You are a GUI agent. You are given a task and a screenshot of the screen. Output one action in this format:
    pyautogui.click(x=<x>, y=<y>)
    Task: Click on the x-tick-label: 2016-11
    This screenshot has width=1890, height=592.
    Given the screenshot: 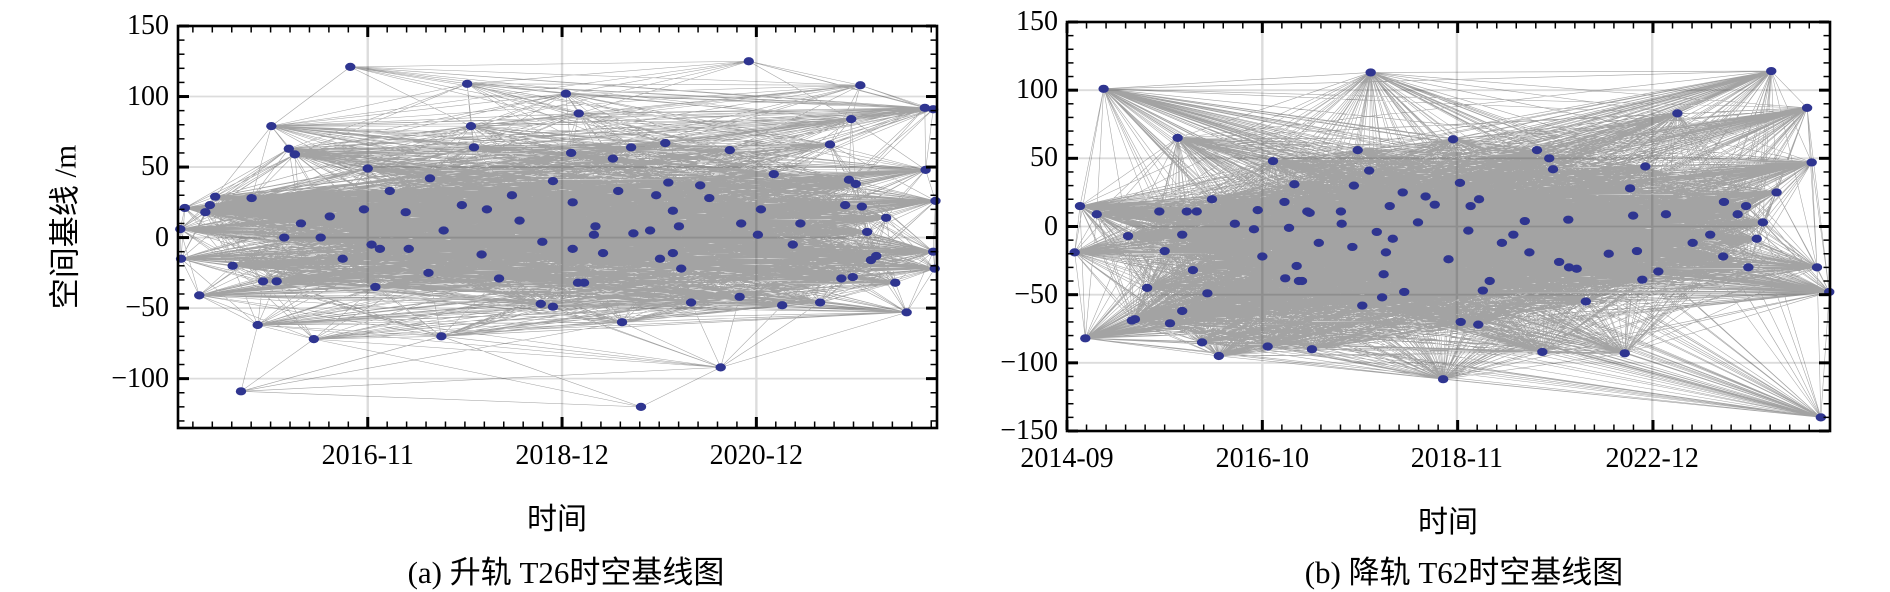 What is the action you would take?
    pyautogui.click(x=367, y=455)
    